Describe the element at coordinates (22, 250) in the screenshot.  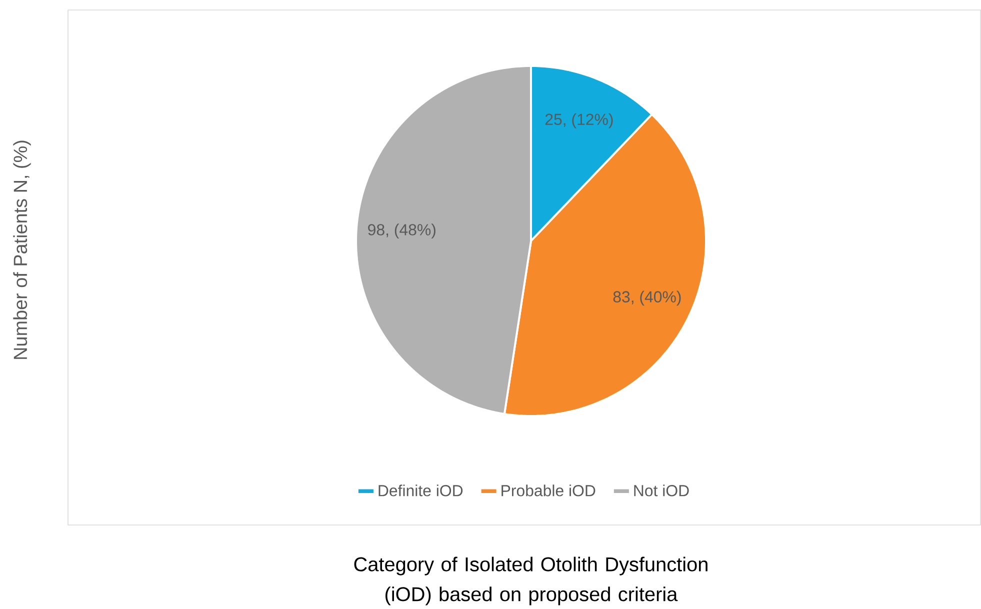
I see `text: Number of Patients N, (%)` at that location.